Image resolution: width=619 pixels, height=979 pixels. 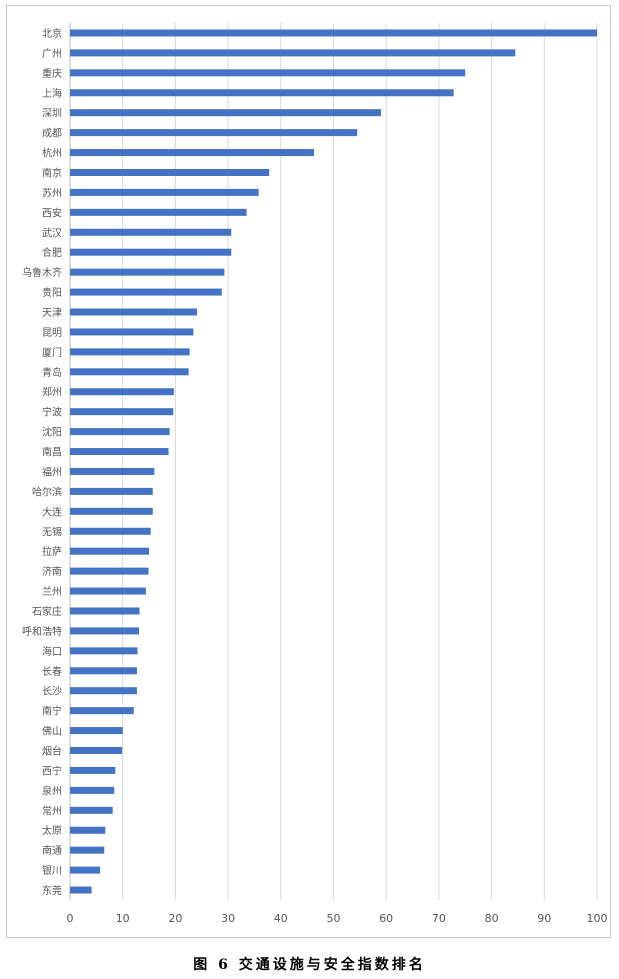 I want to click on x-axis-tick-labels: 0 10 20 30 40 50 60 70 80 90 100, so click(x=337, y=918).